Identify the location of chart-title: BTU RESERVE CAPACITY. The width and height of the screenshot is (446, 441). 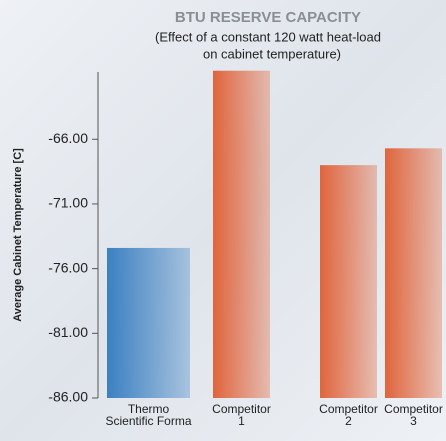
(268, 17).